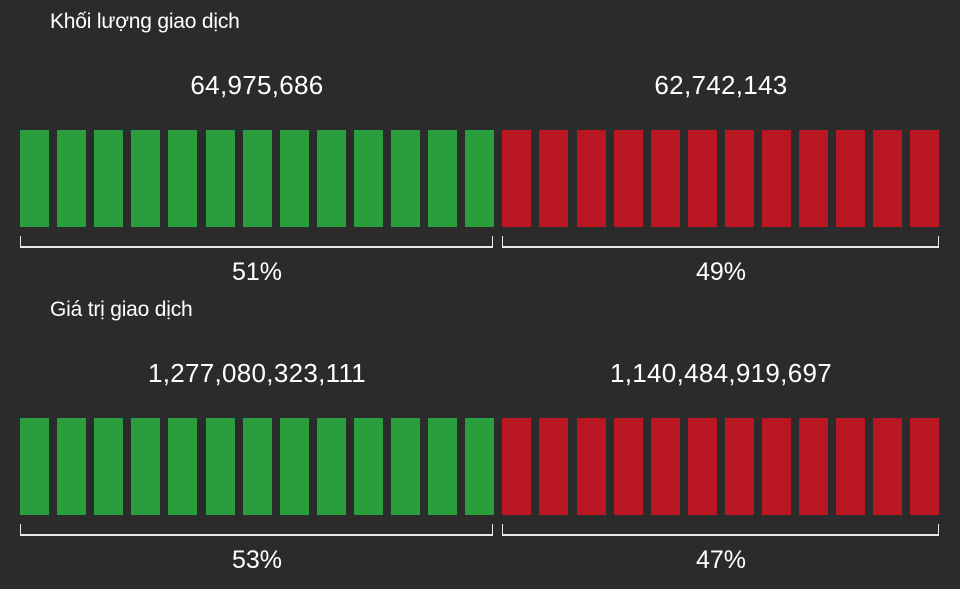 The image size is (960, 589). What do you see at coordinates (721, 85) in the screenshot?
I see `volume-sell-value: 62,742,143` at bounding box center [721, 85].